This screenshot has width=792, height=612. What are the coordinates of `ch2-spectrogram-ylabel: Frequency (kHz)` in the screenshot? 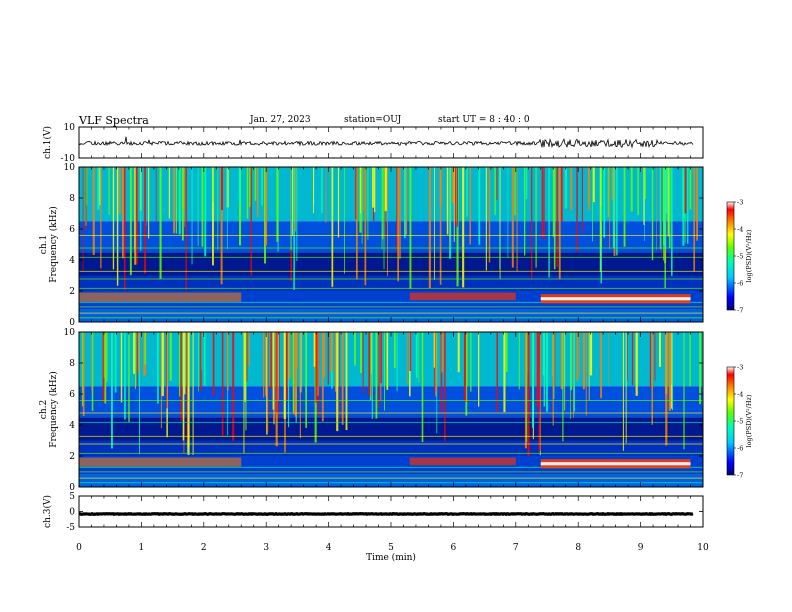 It's located at (53, 409).